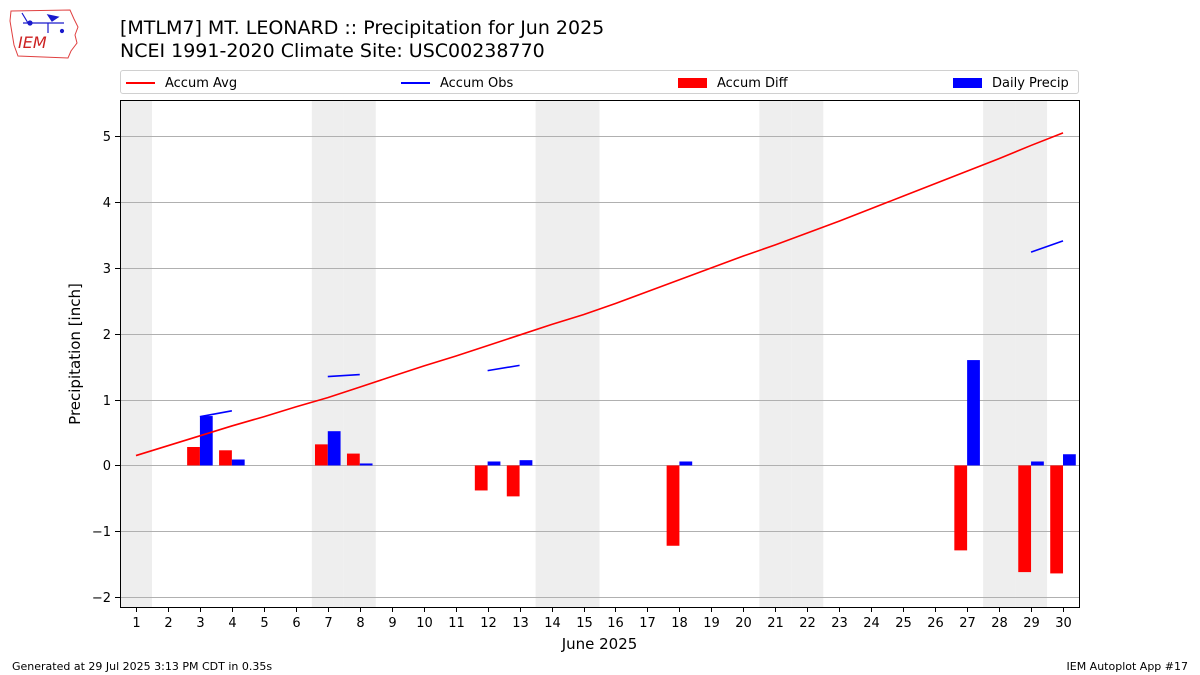 The width and height of the screenshot is (1200, 675). Describe the element at coordinates (328, 623) in the screenshot. I see `x-tick-label-7: 7` at that location.